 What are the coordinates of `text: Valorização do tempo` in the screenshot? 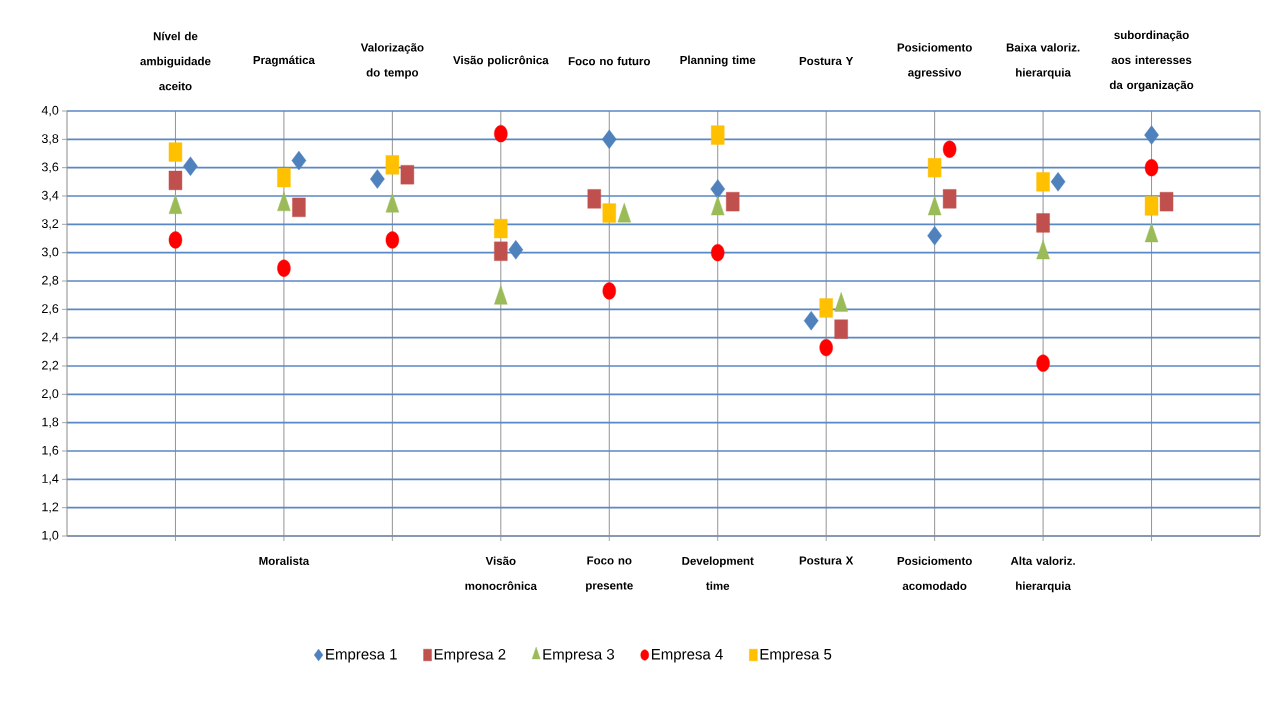 It's located at (392, 61).